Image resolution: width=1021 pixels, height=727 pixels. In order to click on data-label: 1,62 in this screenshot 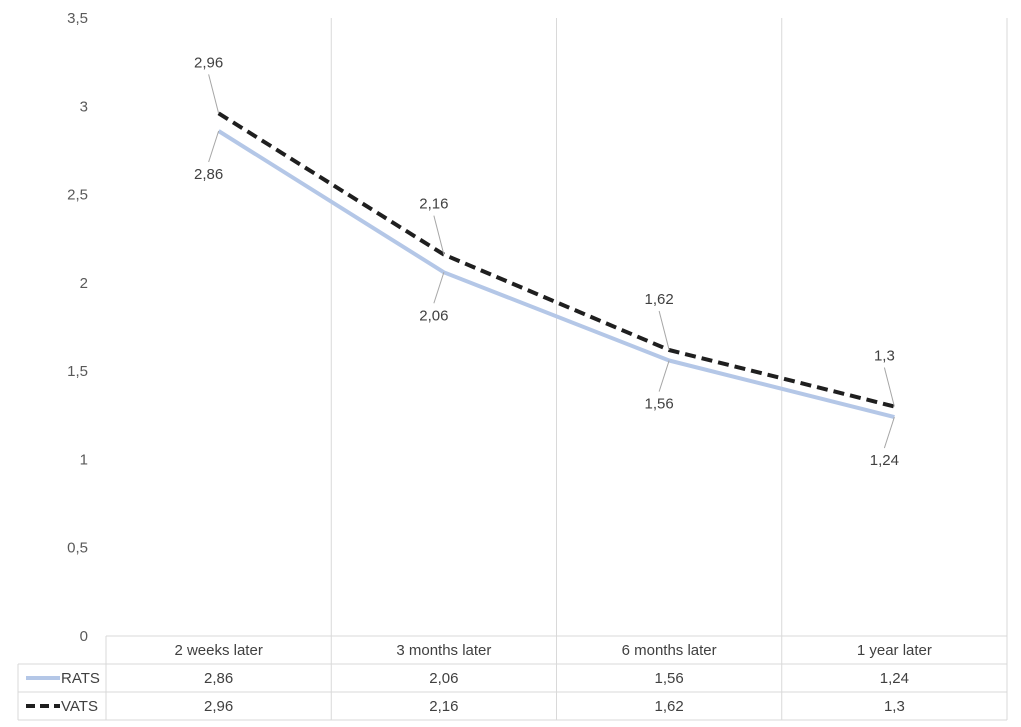, I will do `click(659, 299)`.